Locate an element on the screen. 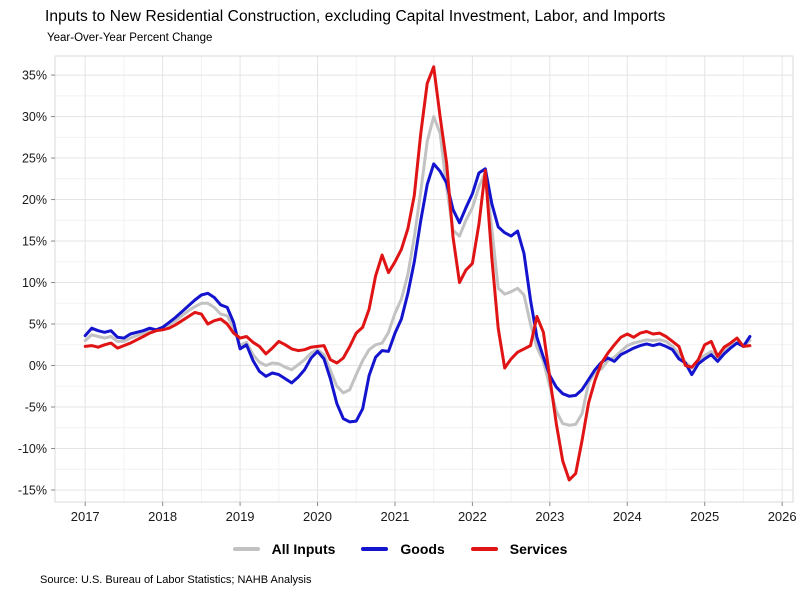 This screenshot has height=600, width=800. svg-text: 0% is located at coordinates (38, 366).